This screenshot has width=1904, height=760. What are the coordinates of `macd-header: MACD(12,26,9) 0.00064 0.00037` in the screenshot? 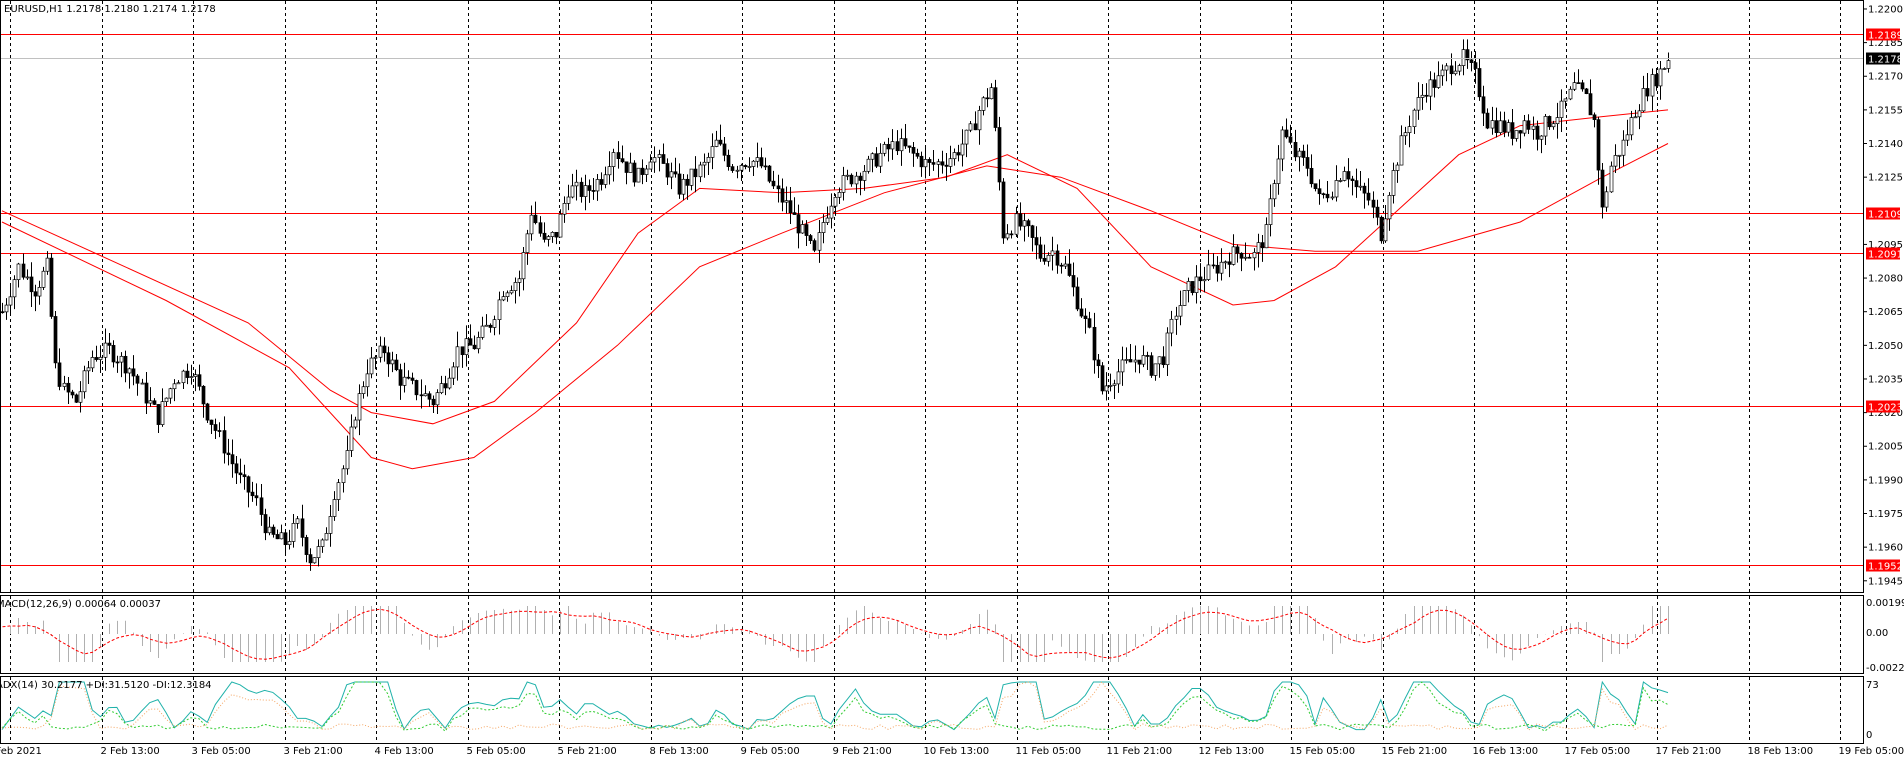 It's located at (80, 604).